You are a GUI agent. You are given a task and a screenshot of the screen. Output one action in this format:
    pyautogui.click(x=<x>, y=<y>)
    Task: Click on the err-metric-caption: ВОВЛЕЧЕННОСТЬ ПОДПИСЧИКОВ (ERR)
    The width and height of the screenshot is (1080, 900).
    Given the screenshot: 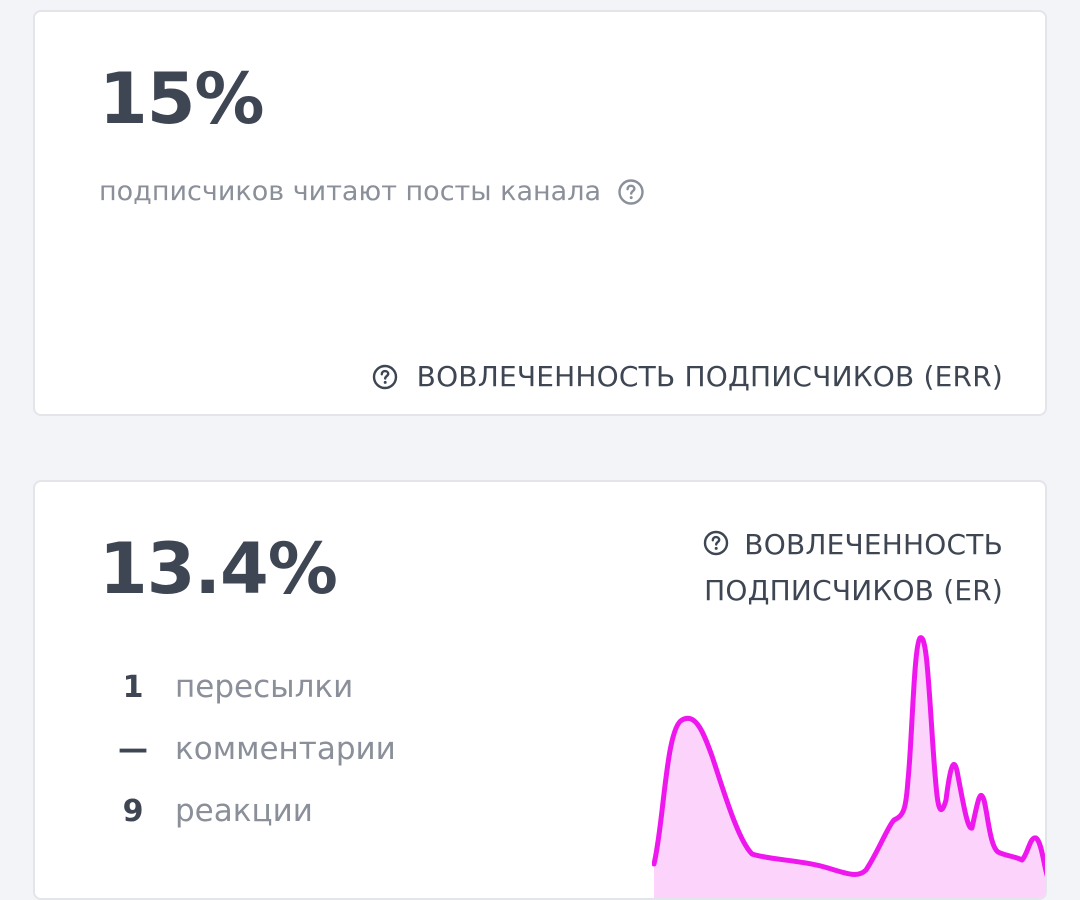 What is the action you would take?
    pyautogui.click(x=687, y=377)
    